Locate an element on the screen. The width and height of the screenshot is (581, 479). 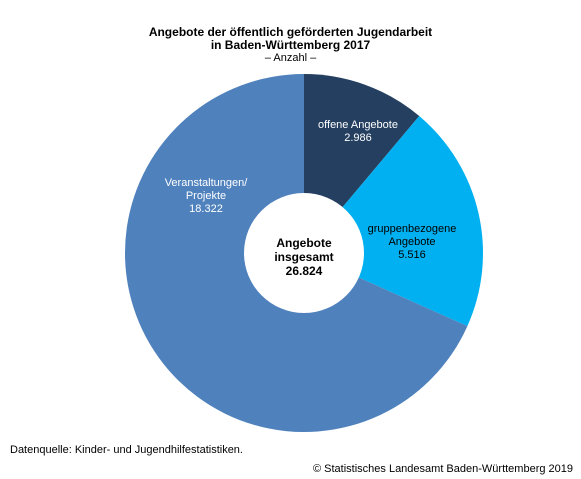
chart-subtitle: – Anzahl – is located at coordinates (290, 58).